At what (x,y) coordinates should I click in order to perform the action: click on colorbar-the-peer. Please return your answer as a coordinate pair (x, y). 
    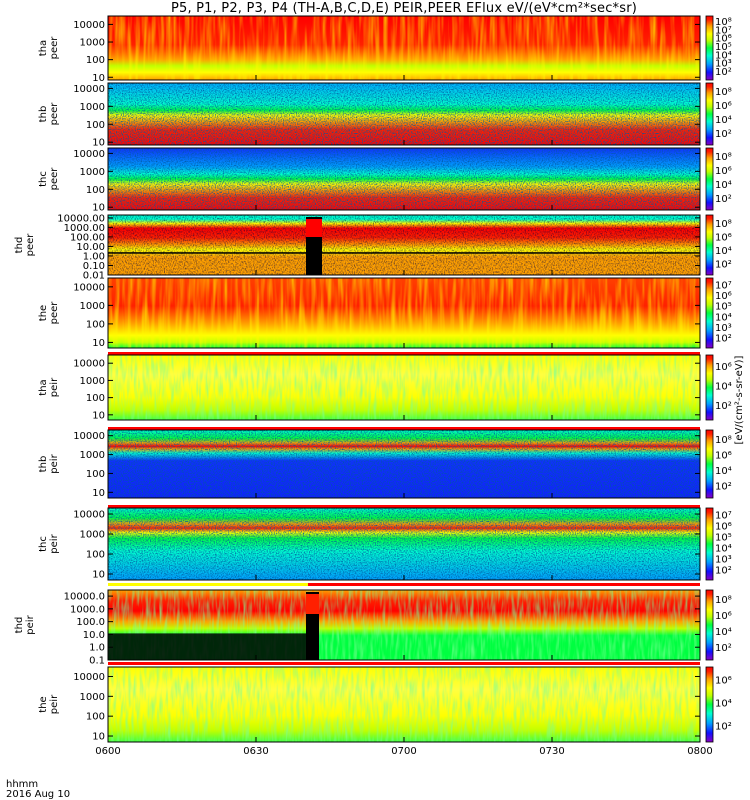
    Looking at the image, I should click on (709, 313).